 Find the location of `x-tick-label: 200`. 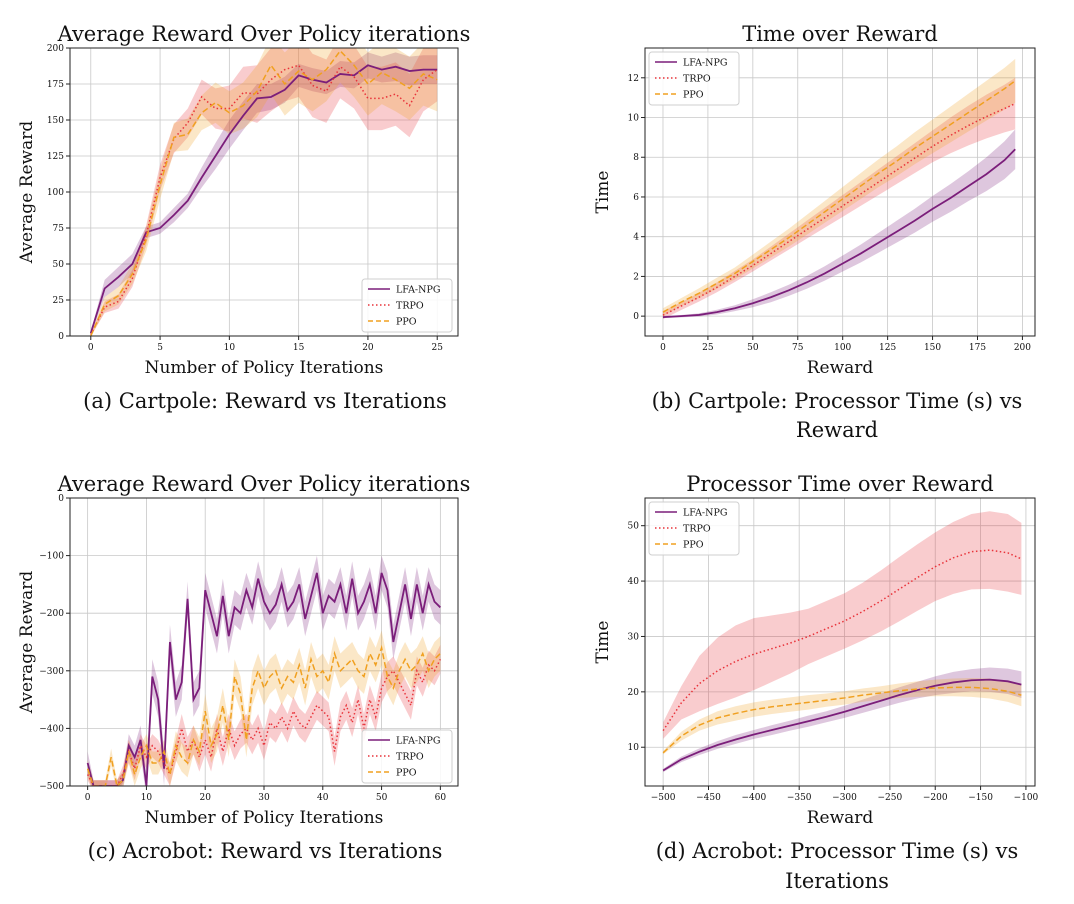

x-tick-label: 200 is located at coordinates (1022, 348).